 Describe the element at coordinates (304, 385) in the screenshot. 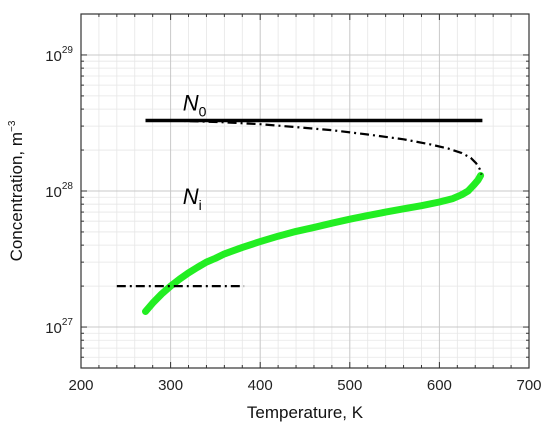

I see `x-tick-labels: 200 300 400 500 600 700` at that location.